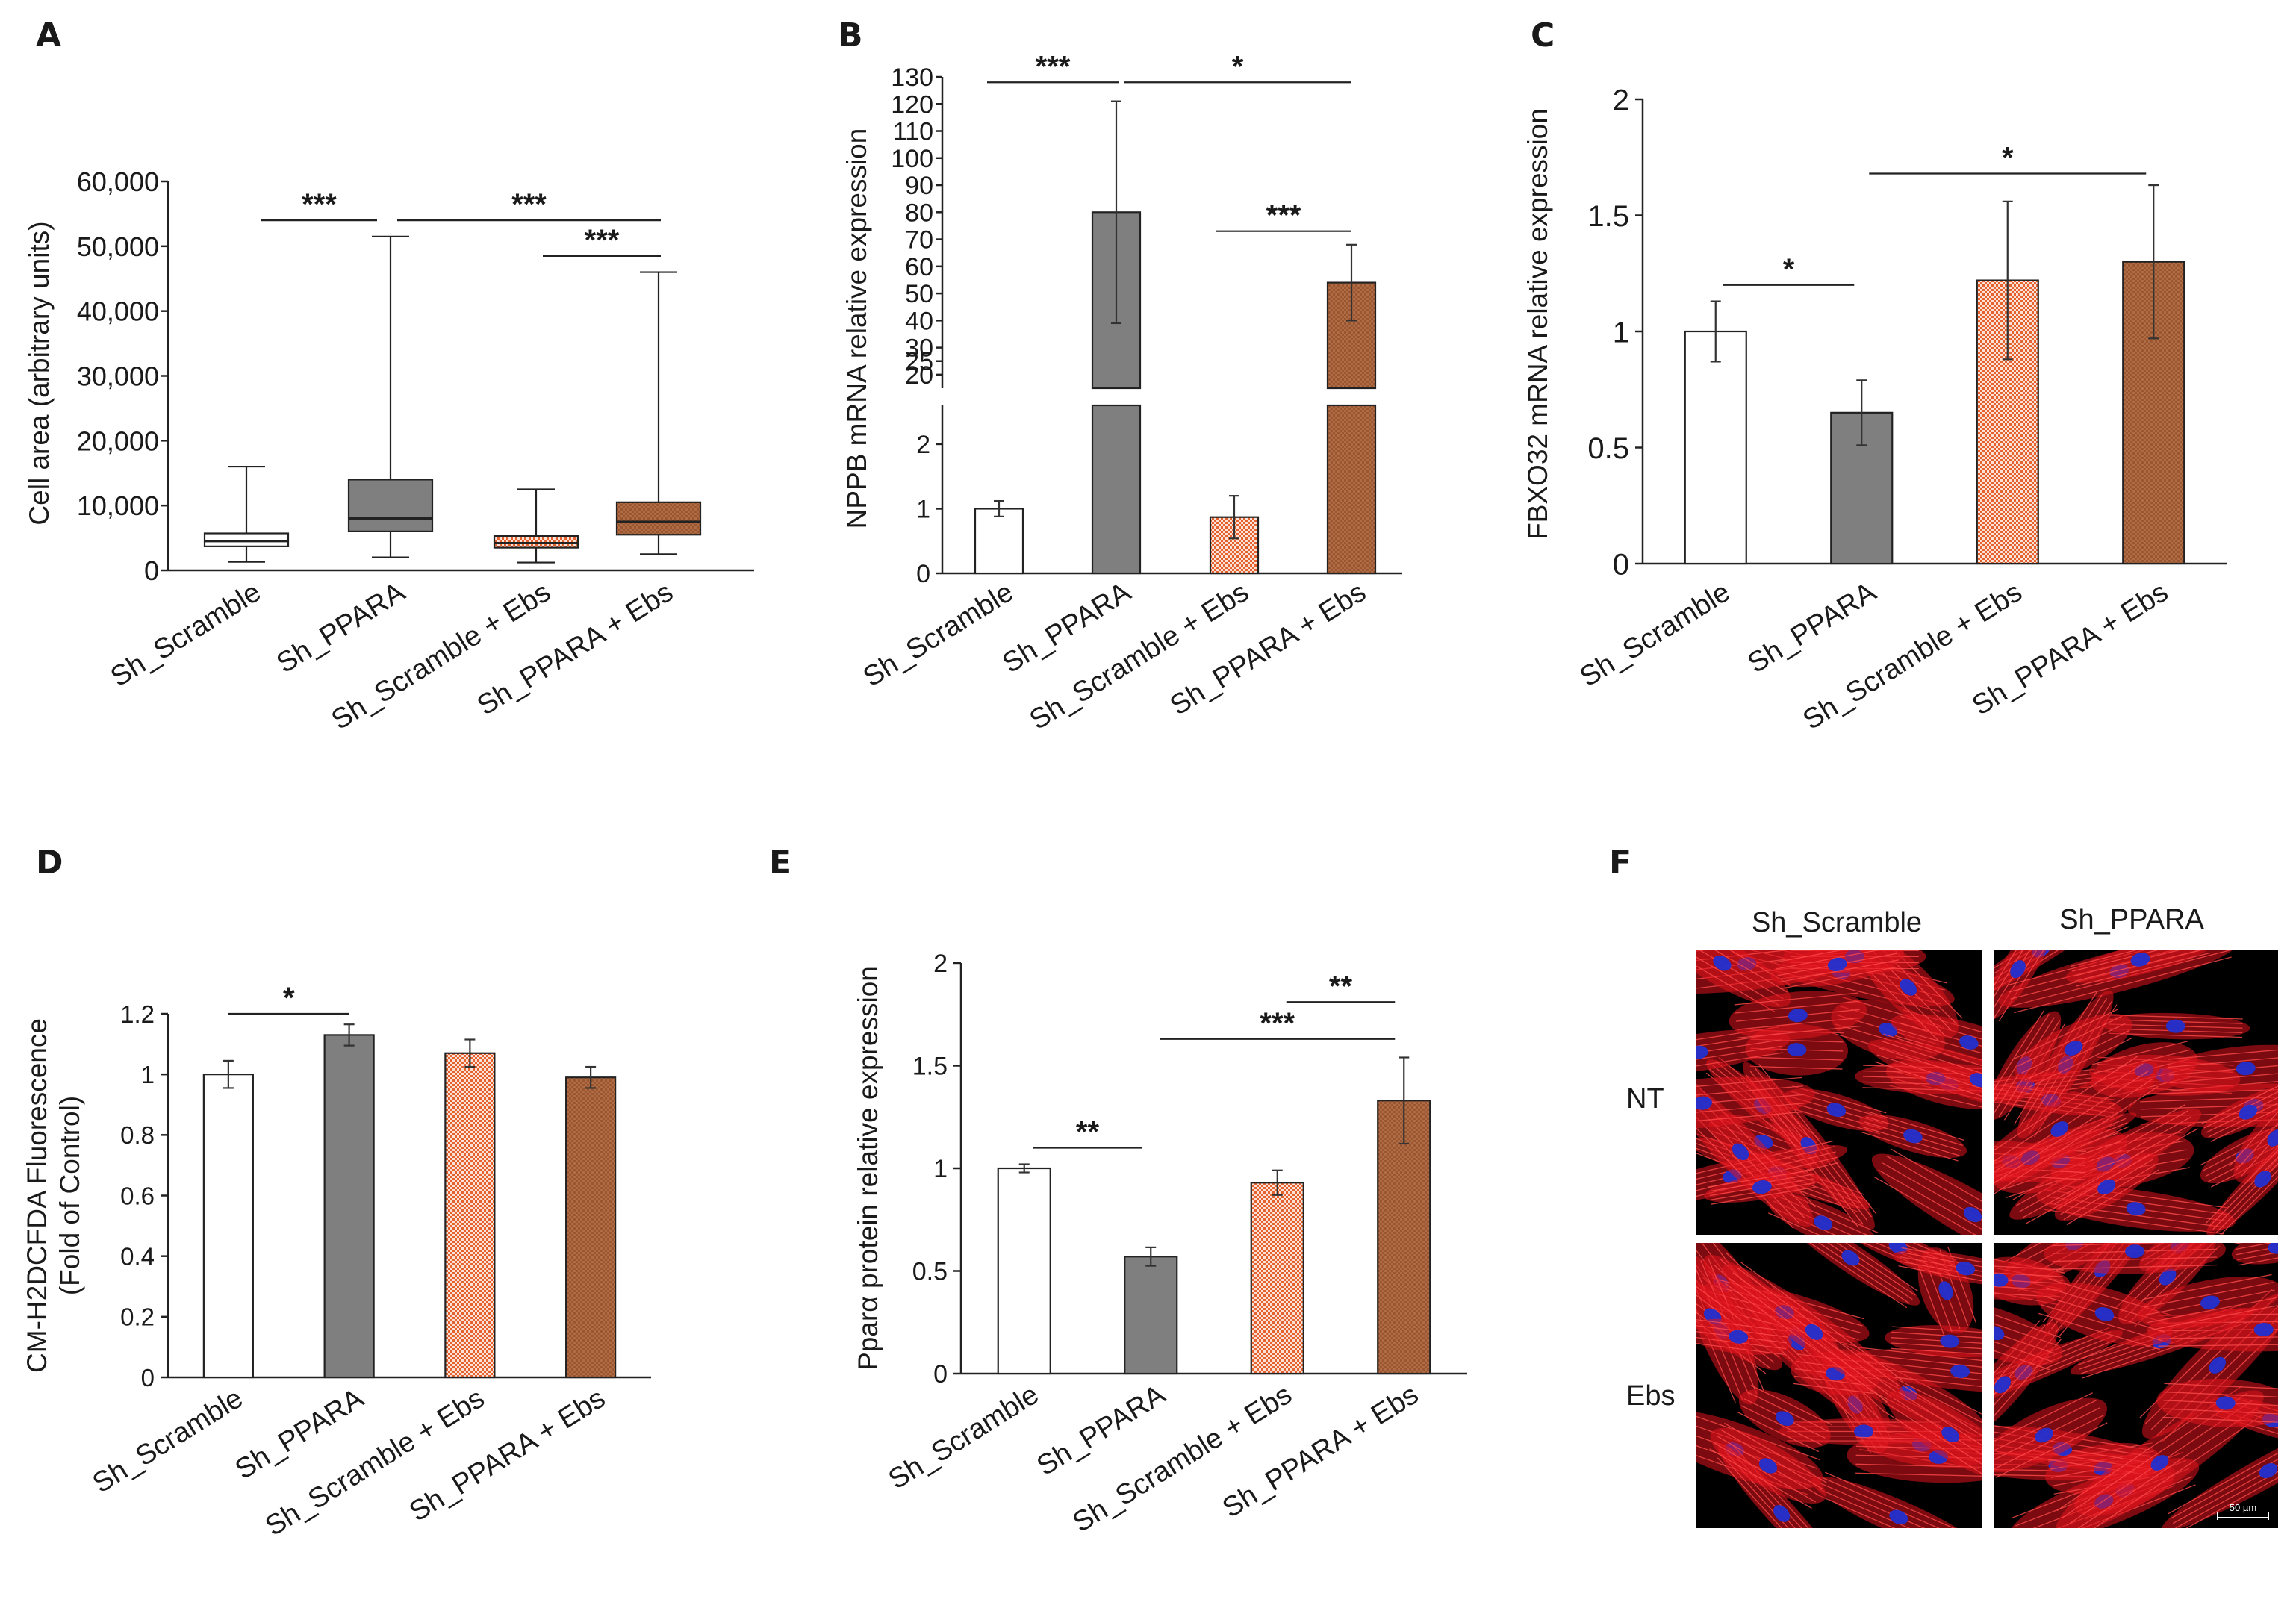  Describe the element at coordinates (48, 35) in the screenshot. I see `panel-label-a: A` at that location.